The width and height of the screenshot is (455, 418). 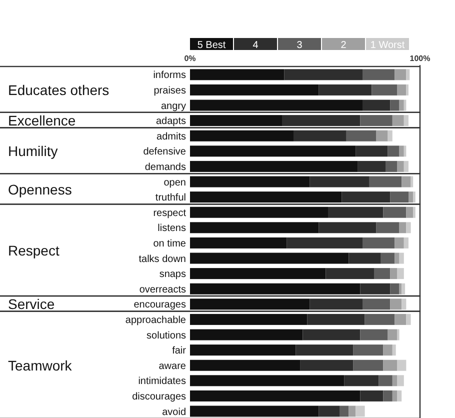 I want to click on y-tick-label: praises, so click(x=170, y=90).